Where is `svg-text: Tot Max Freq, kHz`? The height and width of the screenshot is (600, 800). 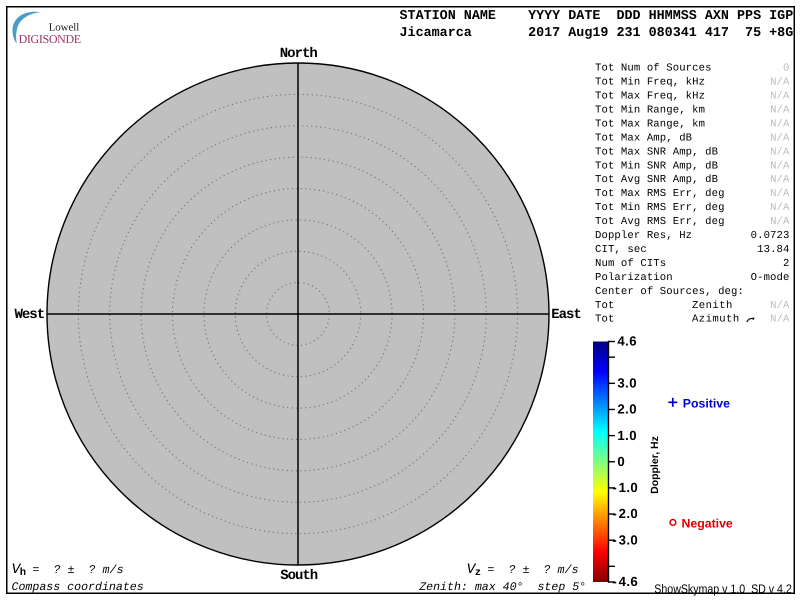 svg-text: Tot Max Freq, kHz is located at coordinates (650, 97).